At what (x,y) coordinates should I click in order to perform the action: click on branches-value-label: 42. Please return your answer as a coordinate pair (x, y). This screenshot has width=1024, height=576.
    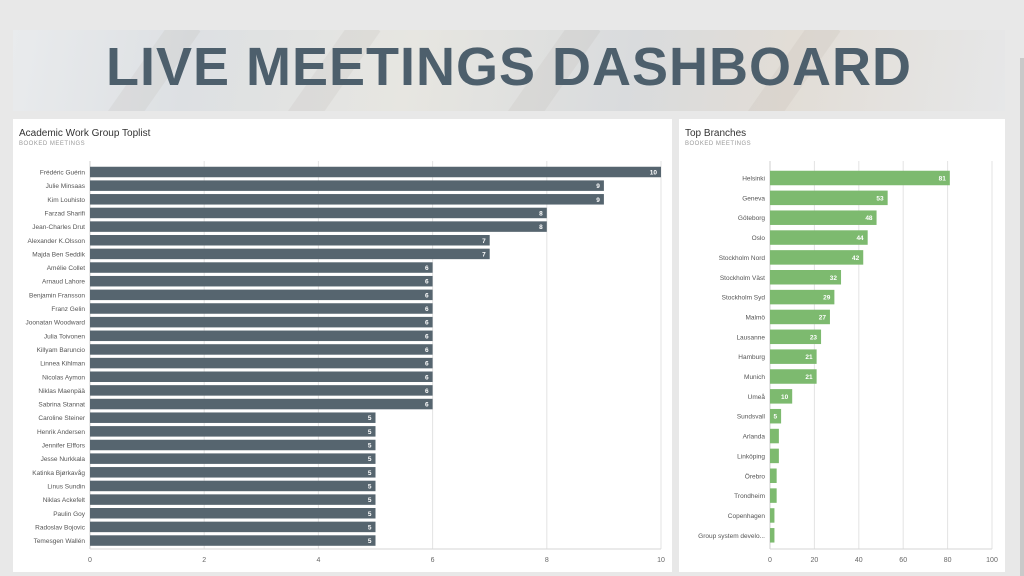
    Looking at the image, I should click on (856, 258).